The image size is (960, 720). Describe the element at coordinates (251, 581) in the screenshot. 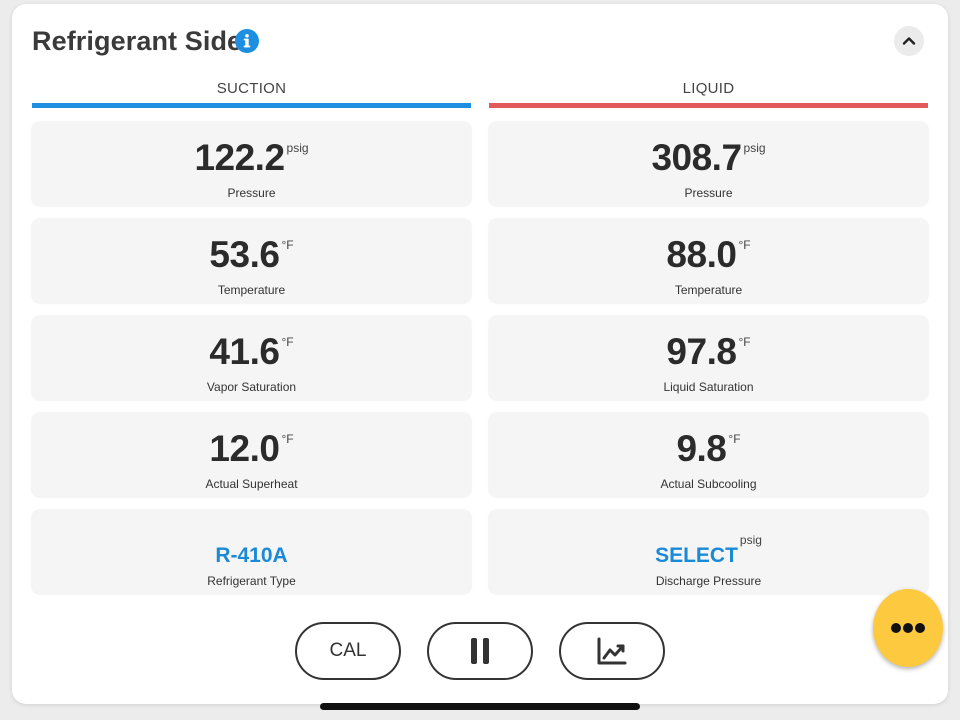

I see `tile-label: Refrigerant Type` at that location.